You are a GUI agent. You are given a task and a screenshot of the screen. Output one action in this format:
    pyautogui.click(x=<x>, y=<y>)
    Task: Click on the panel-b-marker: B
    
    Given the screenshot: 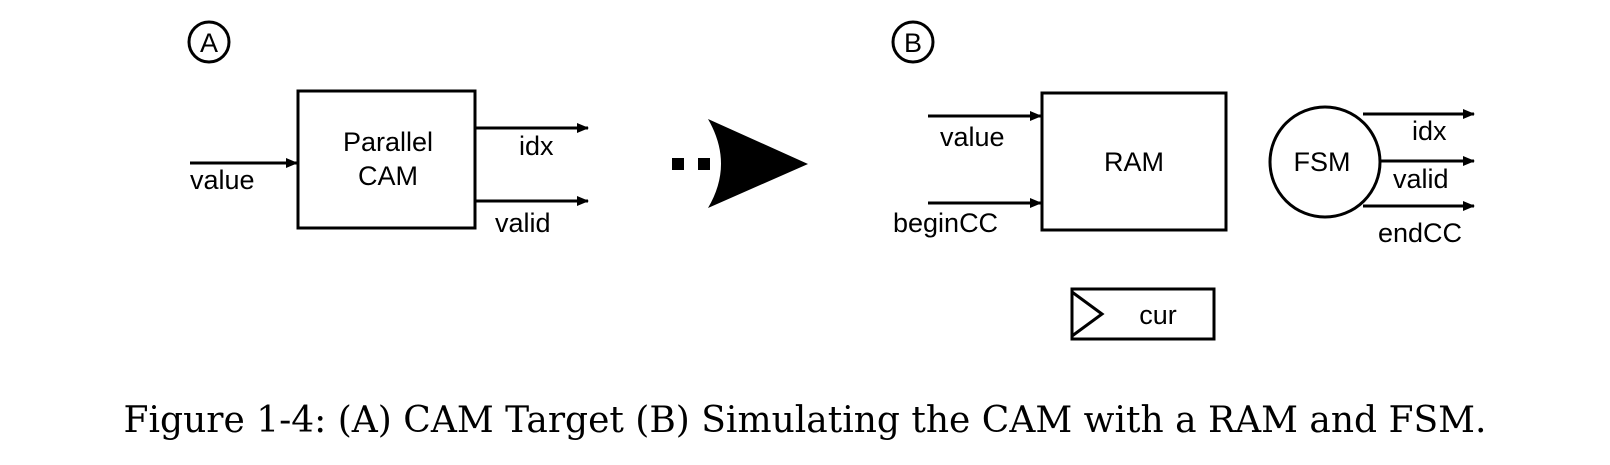 What is the action you would take?
    pyautogui.click(x=913, y=42)
    